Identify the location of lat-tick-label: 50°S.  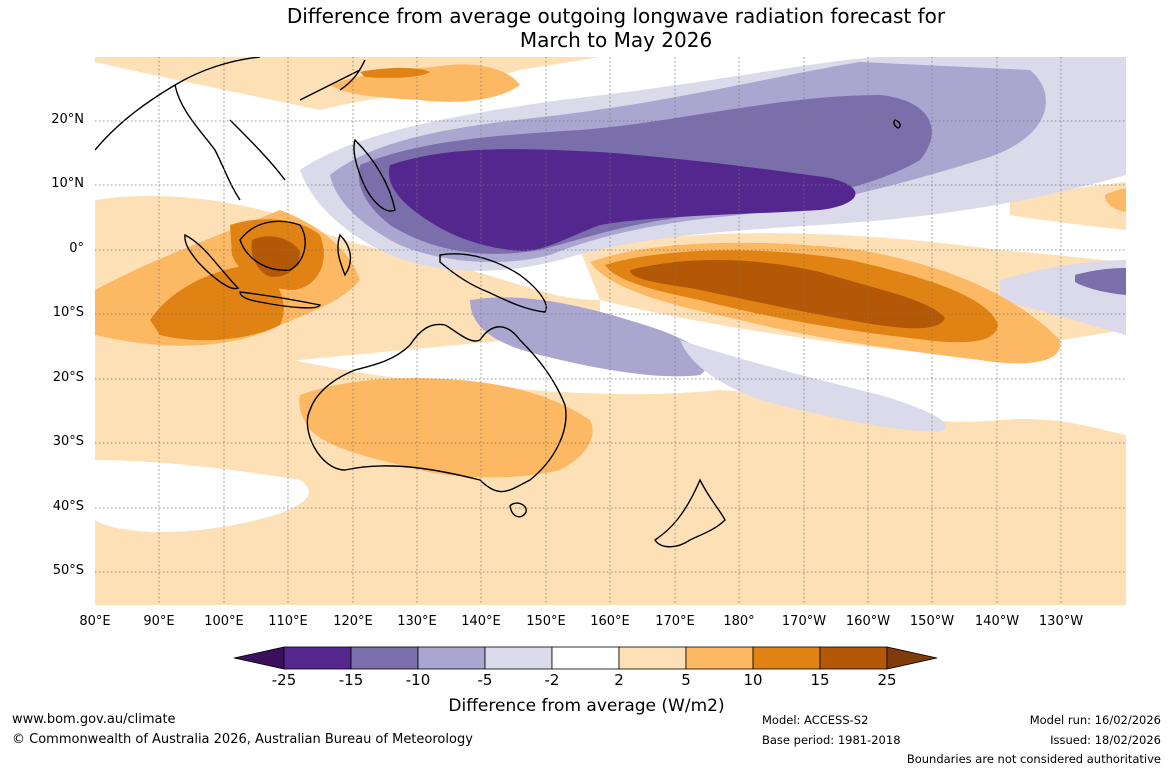
(68, 570).